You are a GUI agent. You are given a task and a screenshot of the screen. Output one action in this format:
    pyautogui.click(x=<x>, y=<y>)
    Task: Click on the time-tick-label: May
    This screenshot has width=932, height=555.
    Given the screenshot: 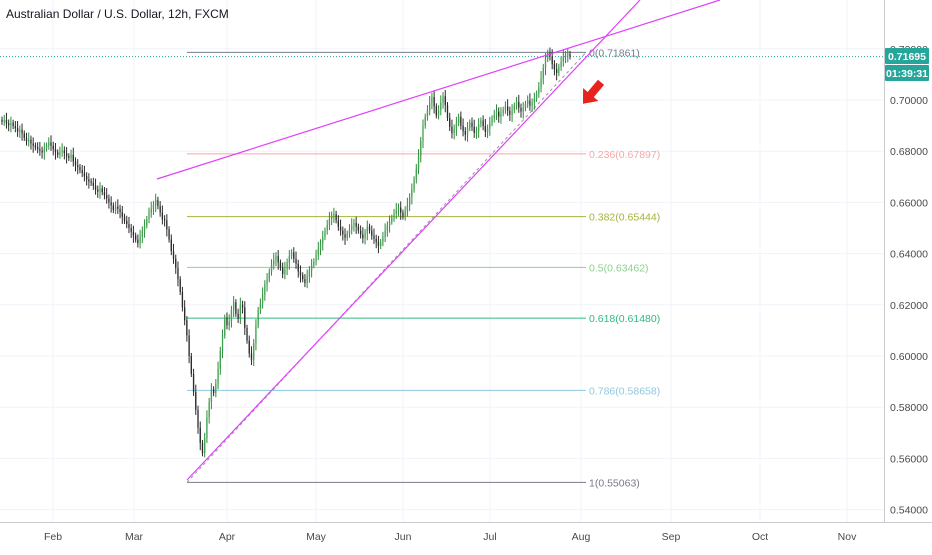 What is the action you would take?
    pyautogui.click(x=316, y=537)
    